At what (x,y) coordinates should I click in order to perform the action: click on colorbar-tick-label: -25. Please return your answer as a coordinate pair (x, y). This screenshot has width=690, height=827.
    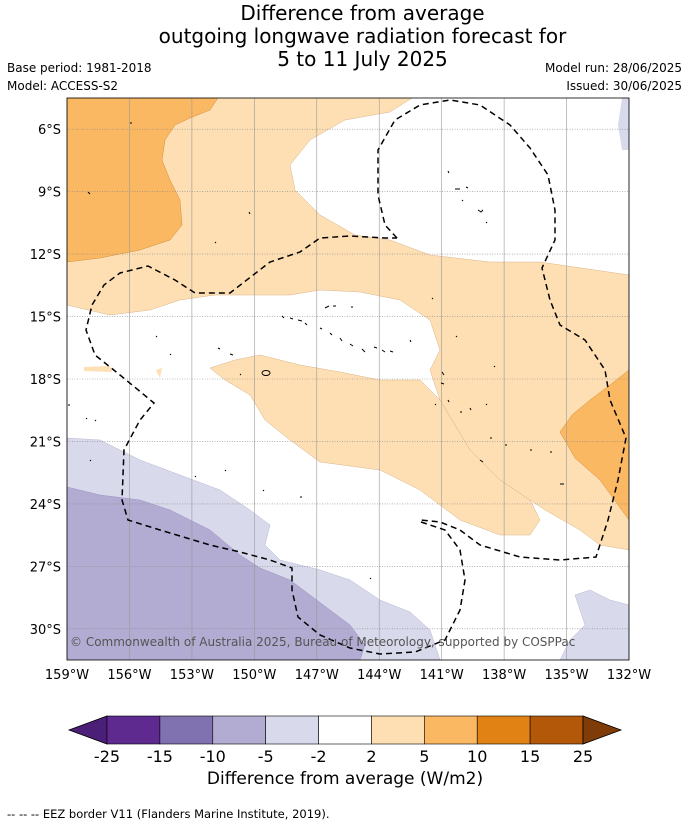
    Looking at the image, I should click on (107, 756).